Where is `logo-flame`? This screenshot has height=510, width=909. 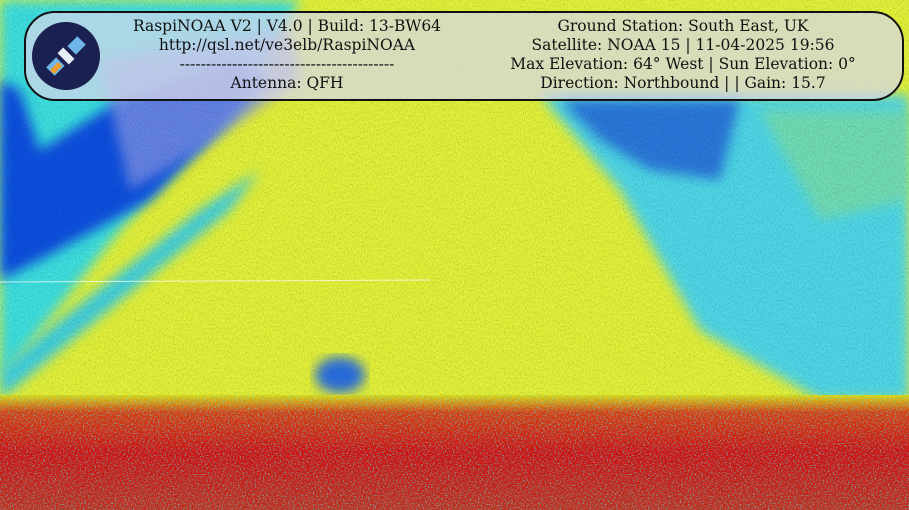 logo-flame is located at coordinates (56, 68).